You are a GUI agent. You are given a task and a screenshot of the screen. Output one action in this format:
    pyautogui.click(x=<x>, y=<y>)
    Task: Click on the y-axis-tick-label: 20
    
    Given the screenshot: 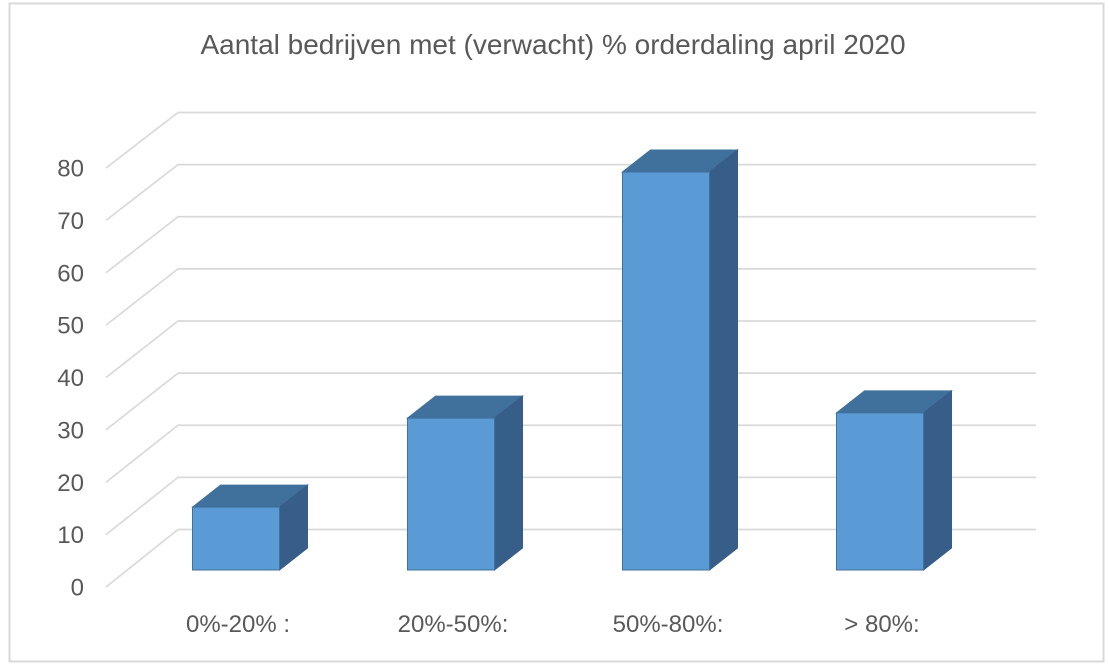 What is the action you would take?
    pyautogui.click(x=70, y=483)
    